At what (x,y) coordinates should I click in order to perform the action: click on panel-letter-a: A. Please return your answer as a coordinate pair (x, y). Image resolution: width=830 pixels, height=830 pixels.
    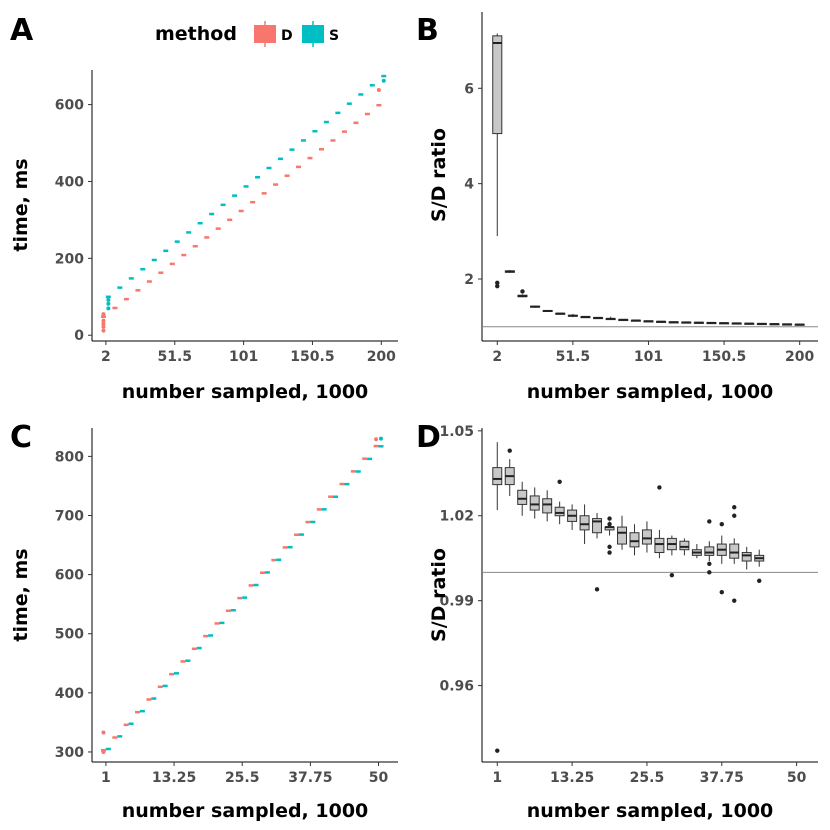
    Looking at the image, I should click on (22, 30).